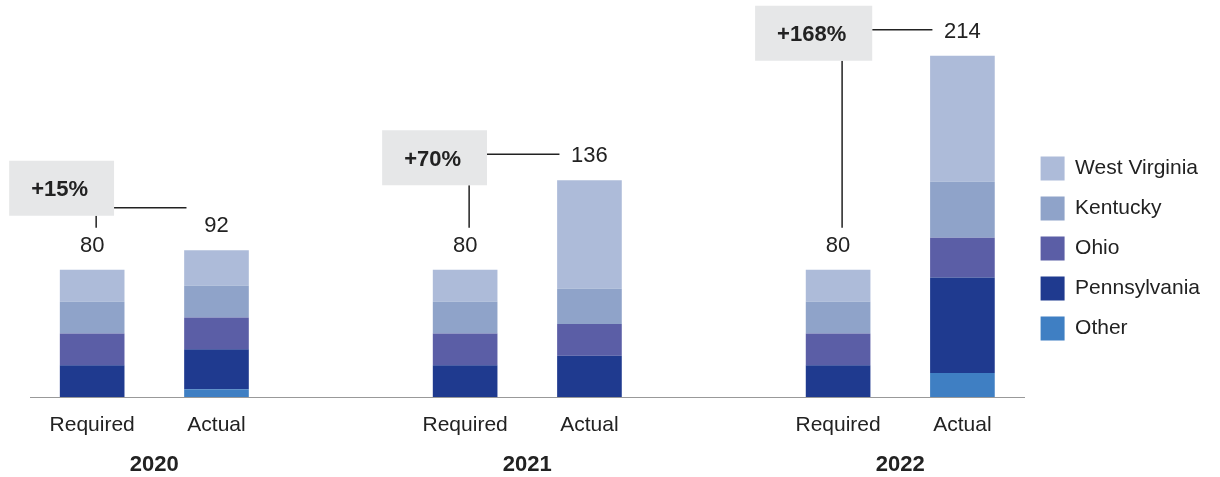 The height and width of the screenshot is (477, 1220). Describe the element at coordinates (1138, 287) in the screenshot. I see `legend-label: Pennsylvania` at that location.